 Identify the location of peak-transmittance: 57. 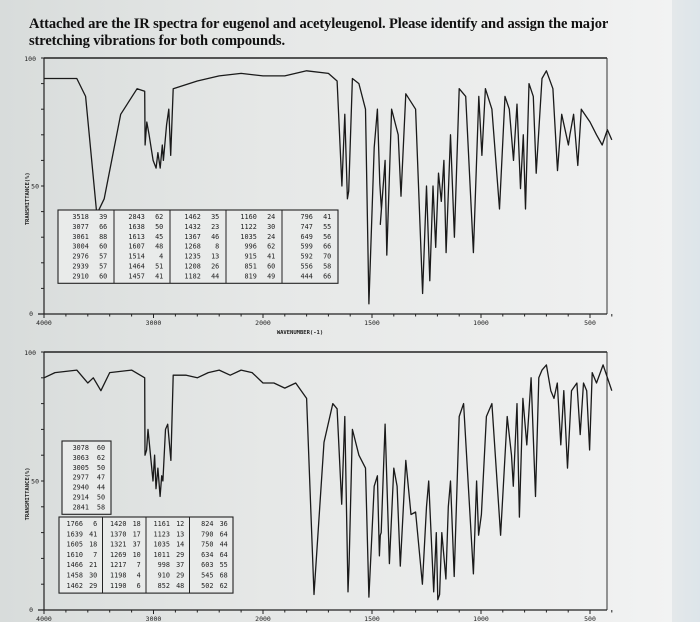
(103, 257).